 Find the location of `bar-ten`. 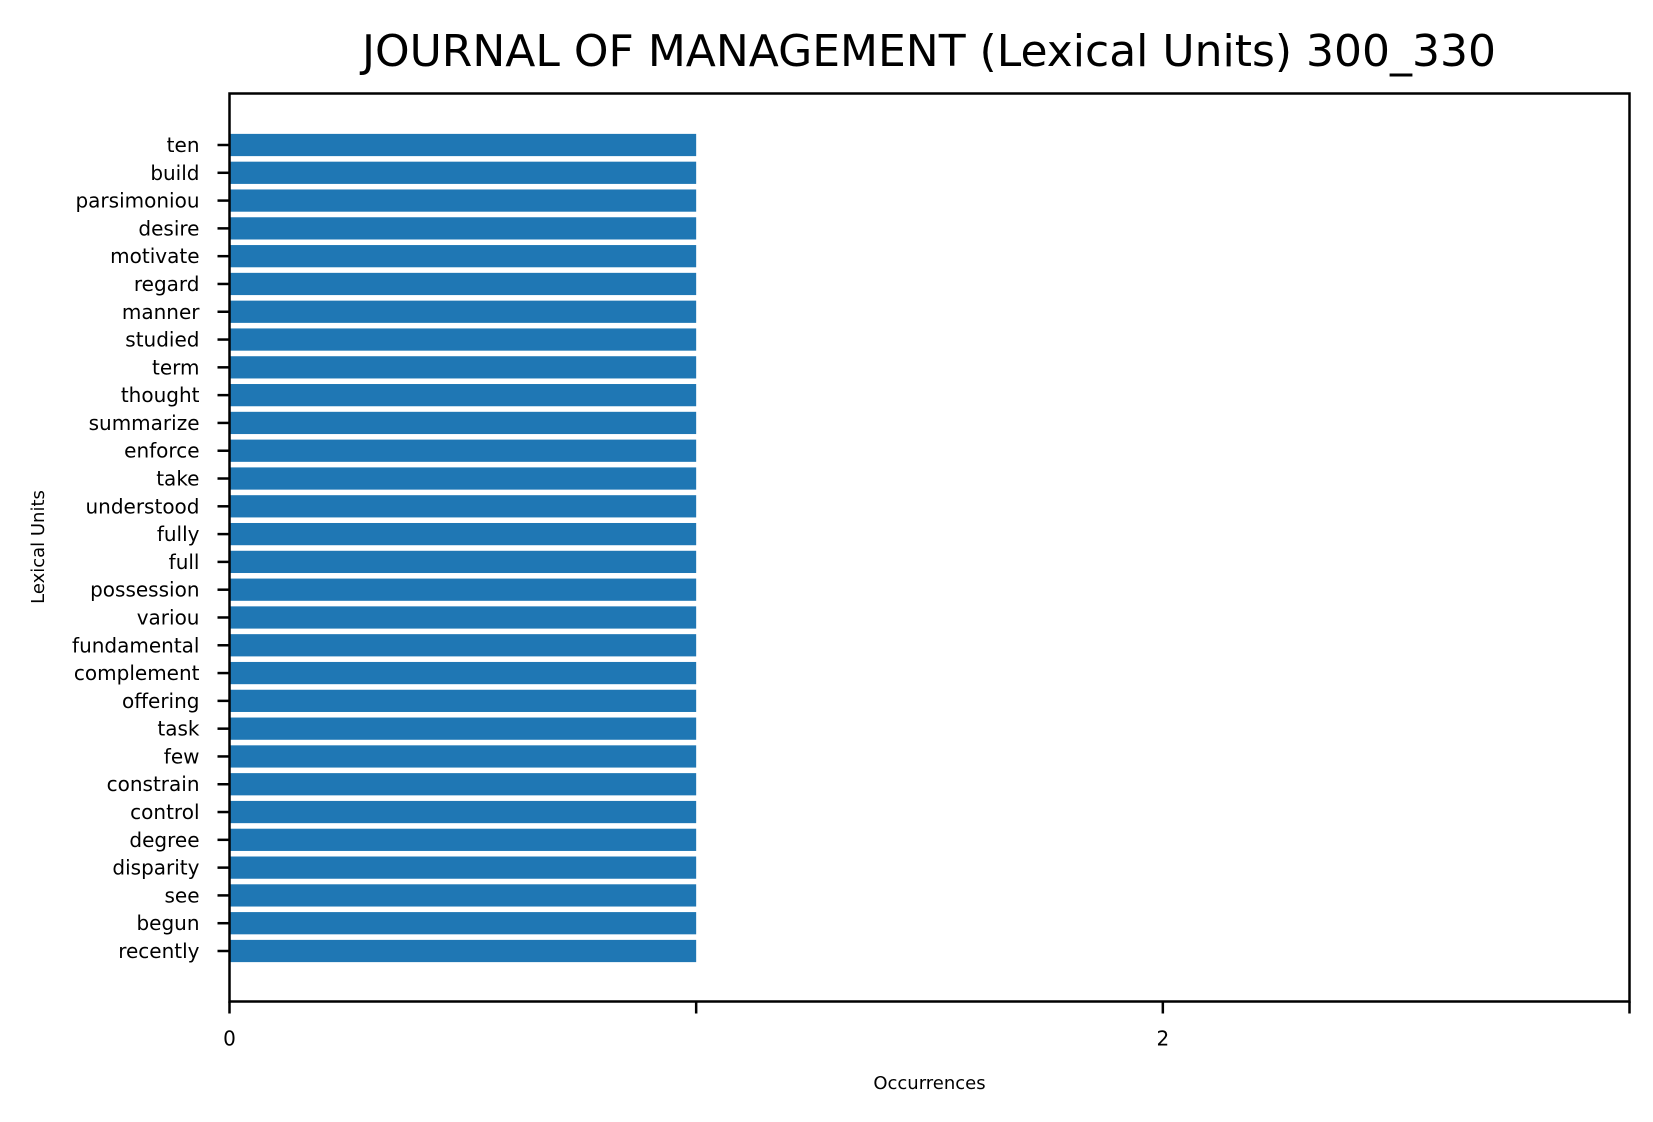

bar-ten is located at coordinates (463, 145).